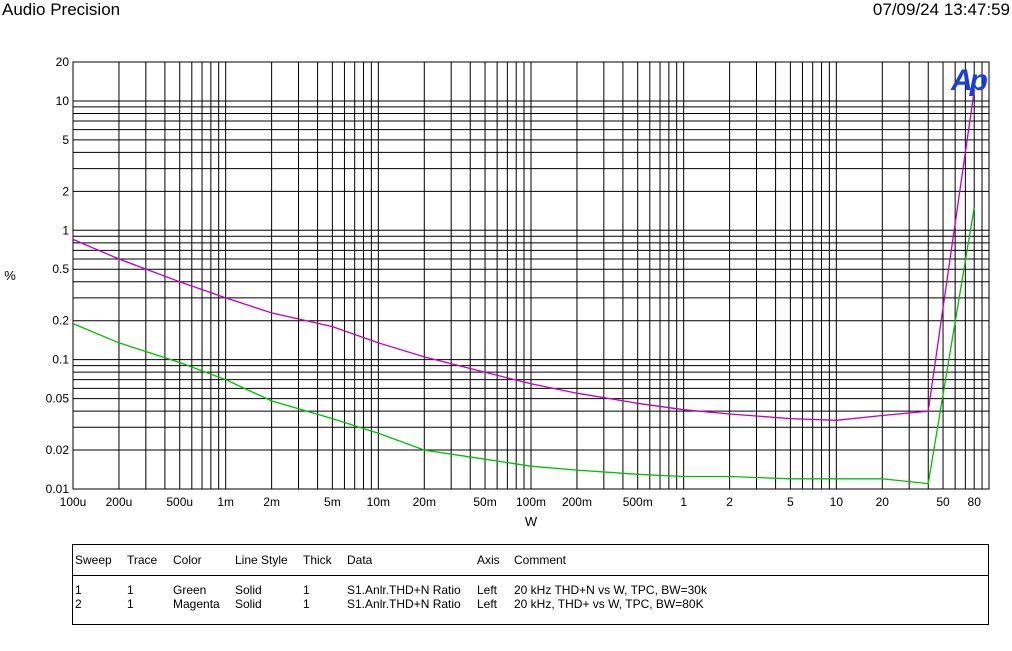  What do you see at coordinates (531, 521) in the screenshot?
I see `x-axis-label: W` at bounding box center [531, 521].